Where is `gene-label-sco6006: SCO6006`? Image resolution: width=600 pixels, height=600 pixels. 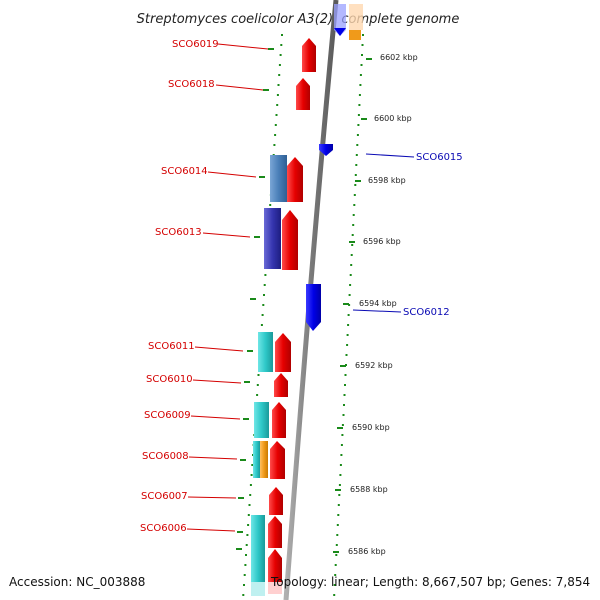
gene-label-sco6006: SCO6006 is located at coordinates (163, 528).